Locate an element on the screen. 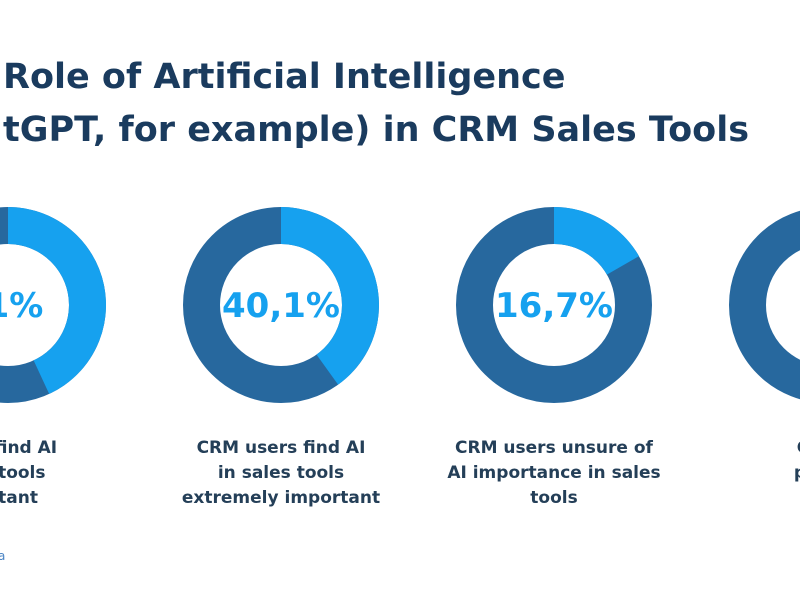 The height and width of the screenshot is (600, 800). donut-1-caption-line-2: es tools is located at coordinates (23, 473).